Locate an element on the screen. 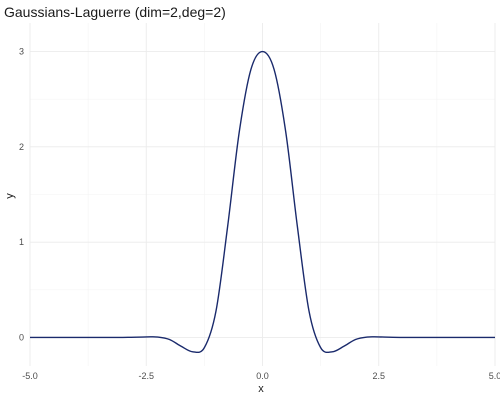 This screenshot has width=500, height=400. x-tick-label: 2.5 is located at coordinates (378, 376).